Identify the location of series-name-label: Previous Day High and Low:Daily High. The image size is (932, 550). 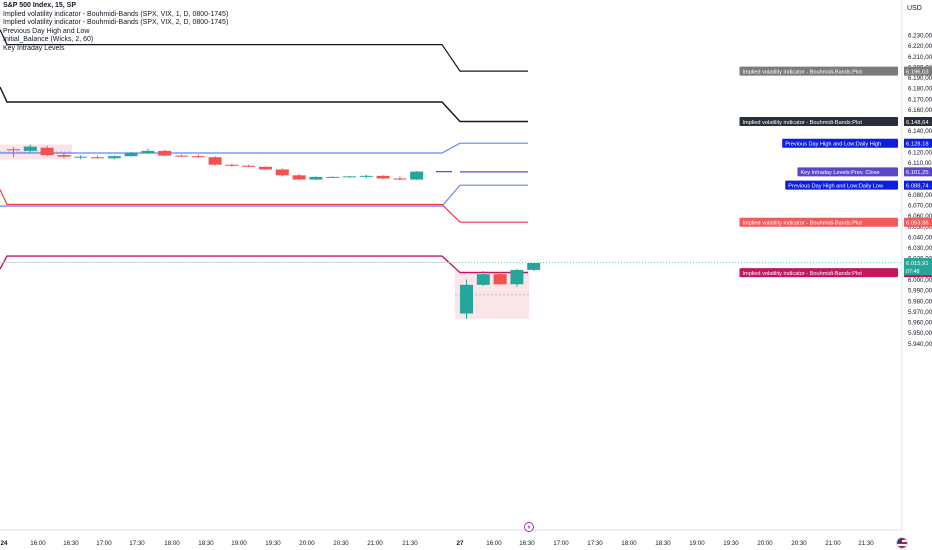
(833, 145).